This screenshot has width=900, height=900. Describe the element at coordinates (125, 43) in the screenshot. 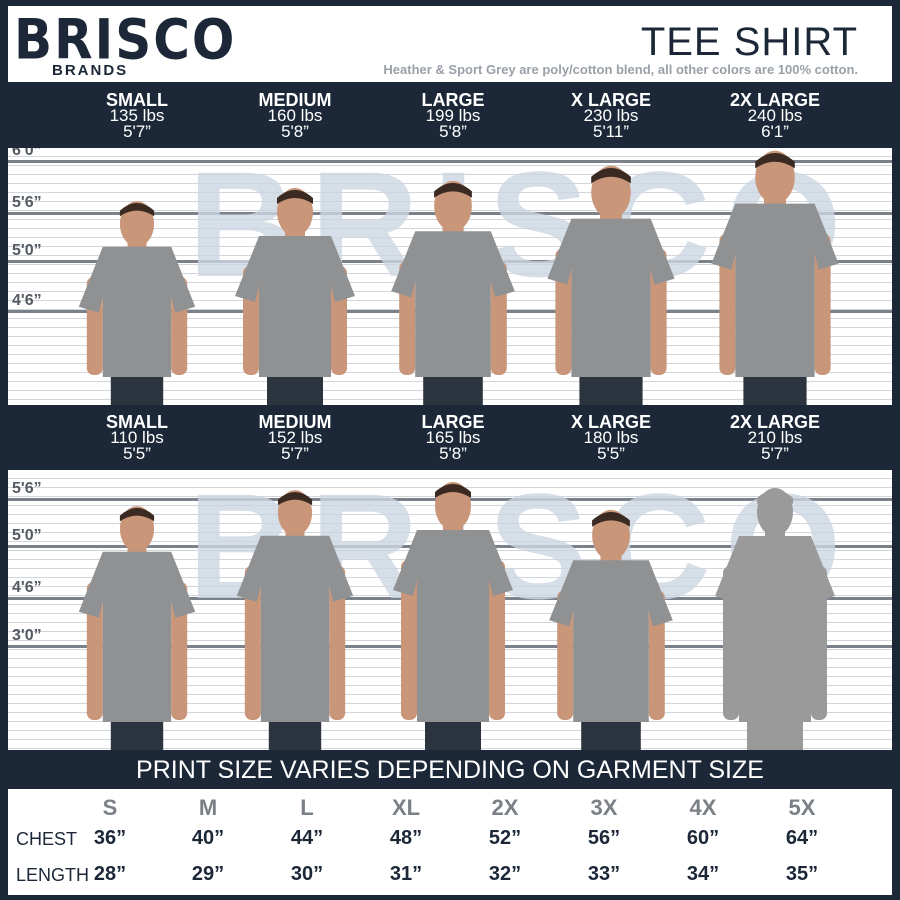

I see `brisco-brands-logo: BRISCO BRANDS` at that location.